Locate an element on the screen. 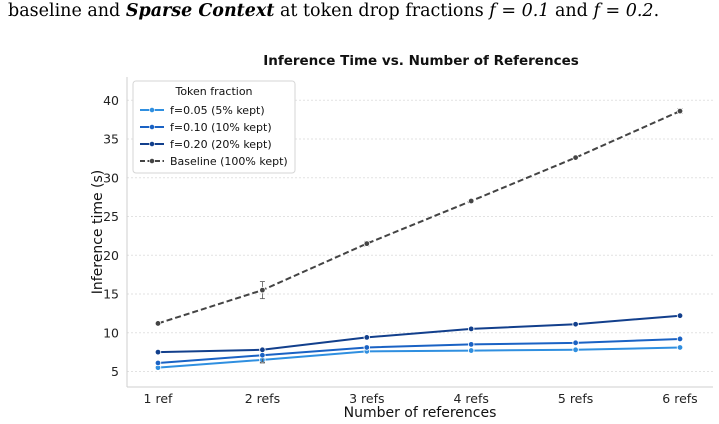 This screenshot has height=424, width=719. x-tick-labels: 1 ref 2 refs 3 refs 4 refs 5 refs 6 refs is located at coordinates (421, 398).